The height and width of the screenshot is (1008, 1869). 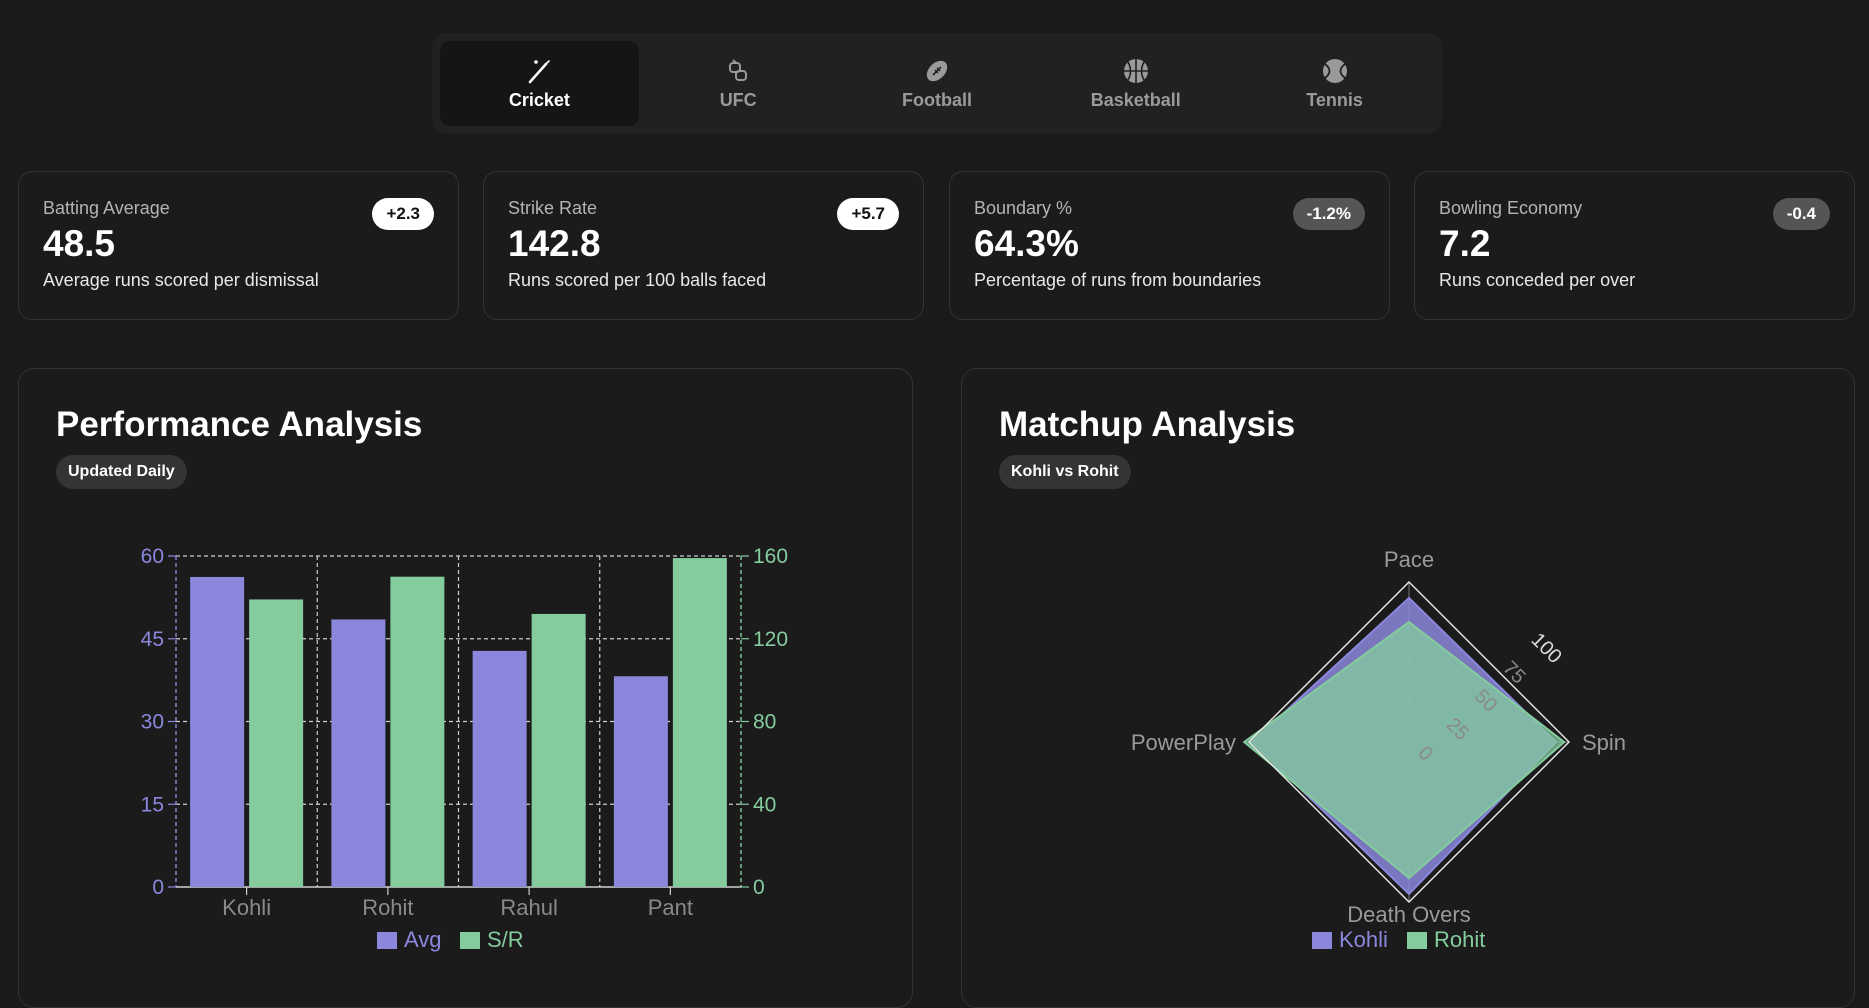 What do you see at coordinates (152, 639) in the screenshot?
I see `y-left-tick: 45` at bounding box center [152, 639].